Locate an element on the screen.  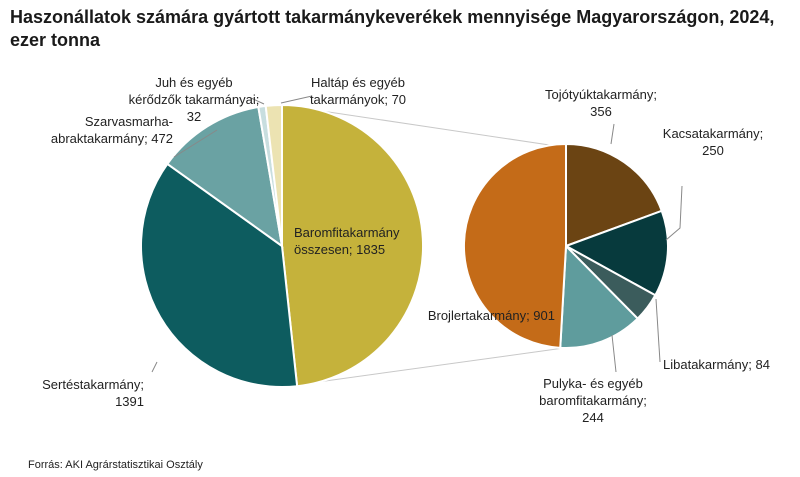
label-baromfitakarmany: Baromfitakarmány összesen; 1835 is located at coordinates (347, 241).